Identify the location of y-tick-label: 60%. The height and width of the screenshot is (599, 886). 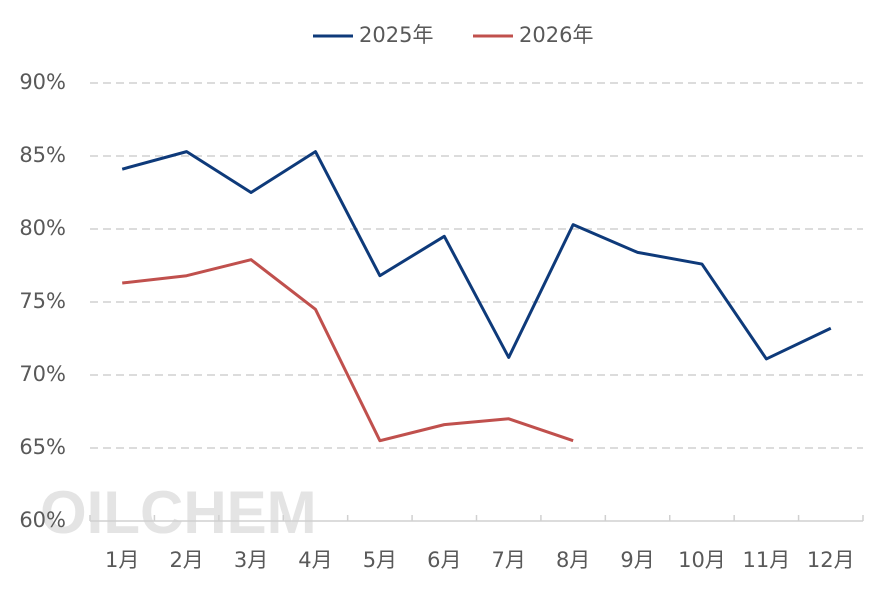
(42, 520).